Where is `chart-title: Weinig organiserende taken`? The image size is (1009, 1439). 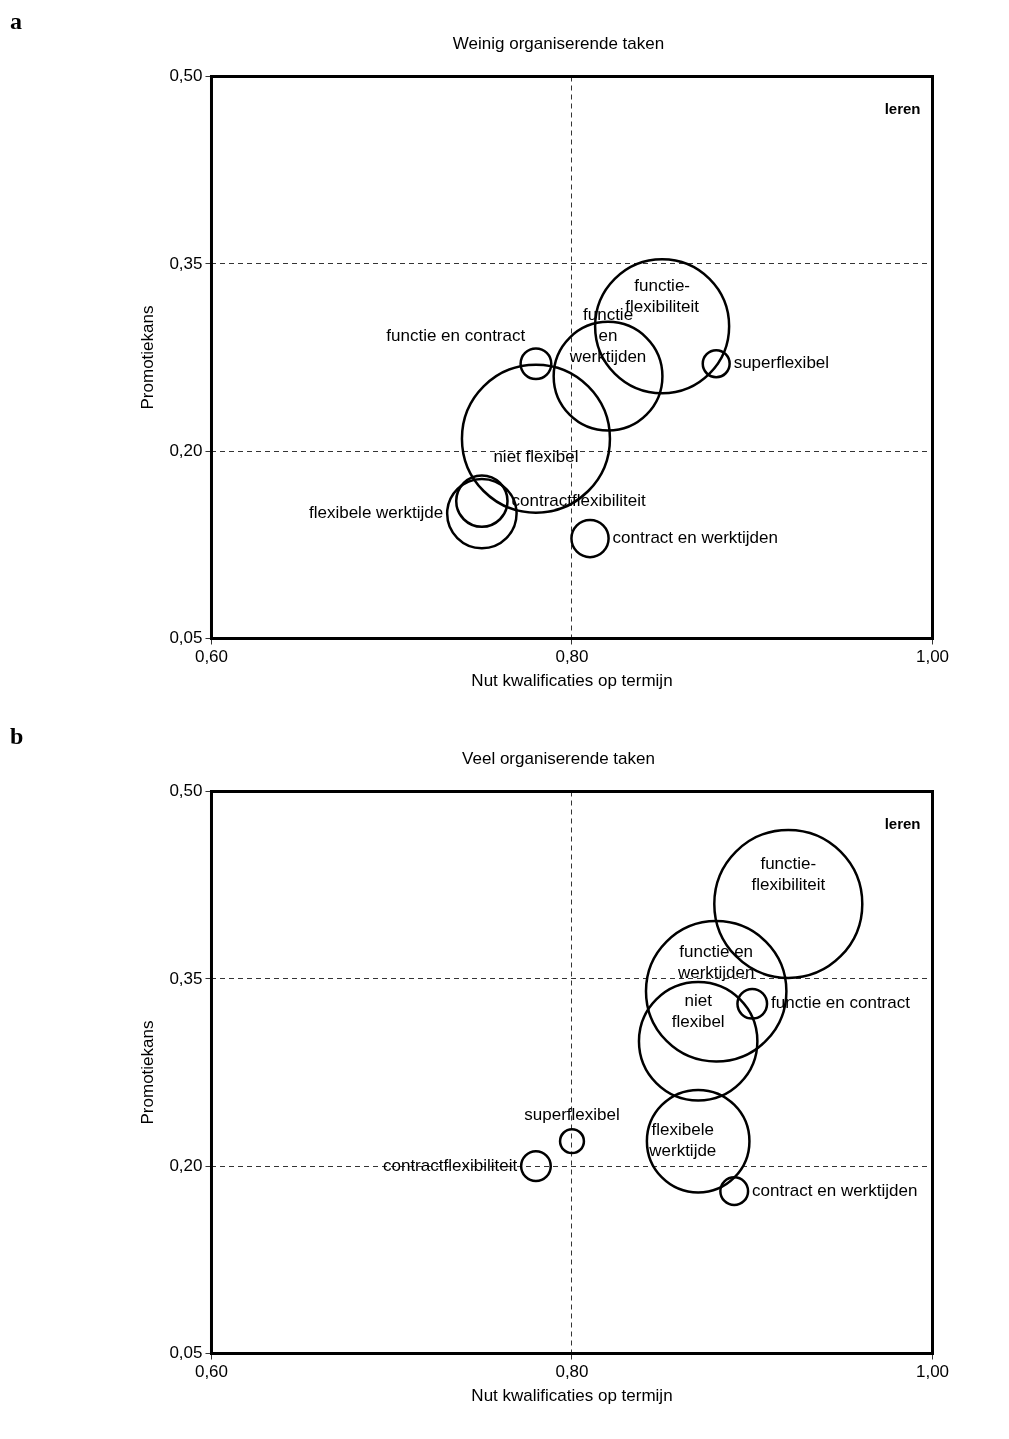
chart-title: Weinig organiserende taken is located at coordinates (558, 43).